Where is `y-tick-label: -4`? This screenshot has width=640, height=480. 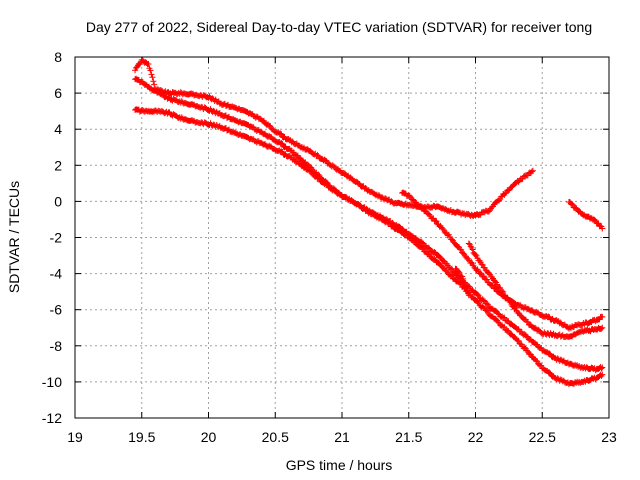 y-tick-label: -4 is located at coordinates (56, 274).